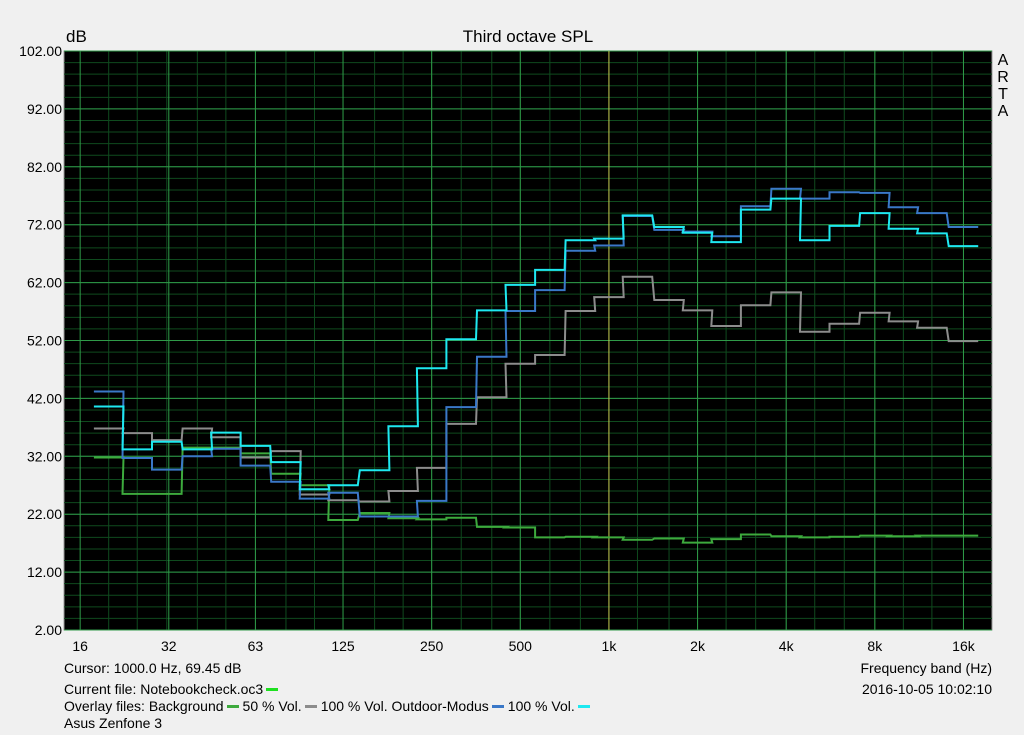 The image size is (1024, 735). I want to click on legend-label: 100 % Vol., so click(541, 706).